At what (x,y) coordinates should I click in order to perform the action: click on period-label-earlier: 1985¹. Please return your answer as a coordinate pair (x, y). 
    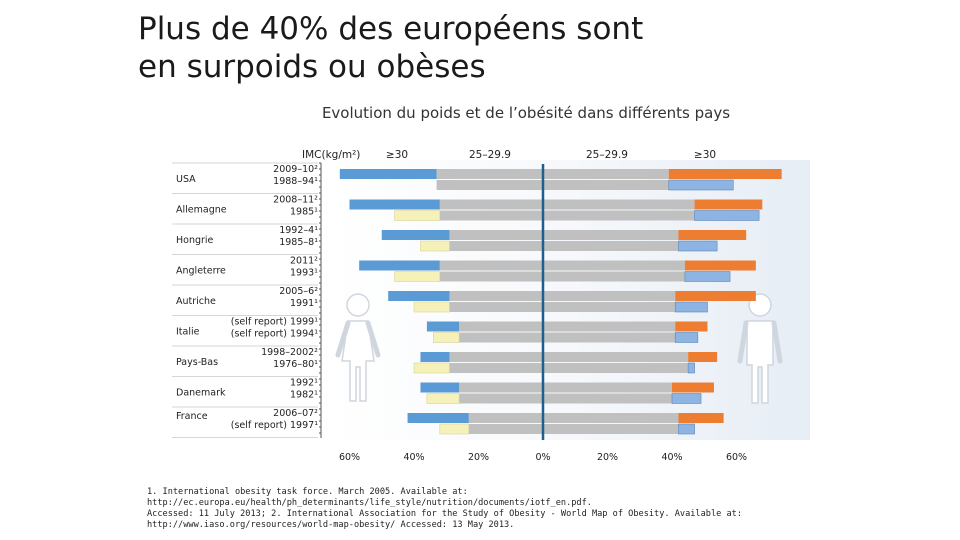
    Looking at the image, I should click on (304, 212).